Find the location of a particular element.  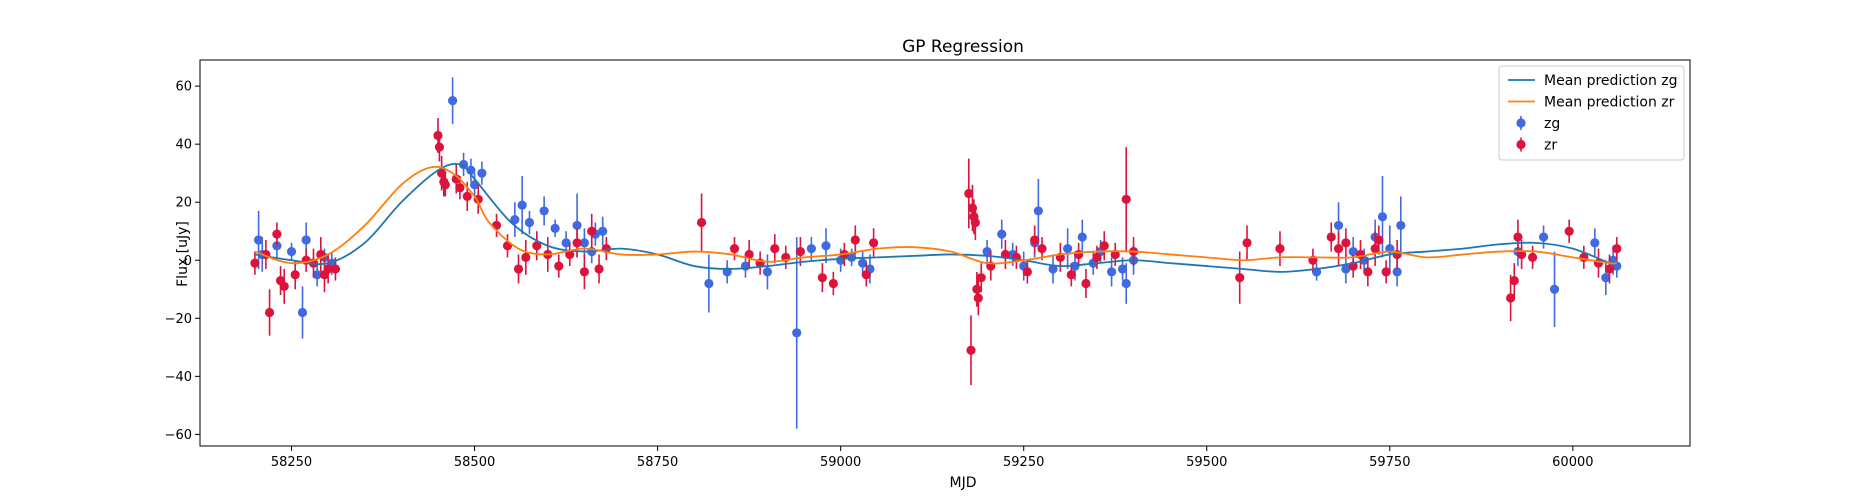

legend-item-mean-prediction-zg: Mean prediction zg is located at coordinates (1593, 81).